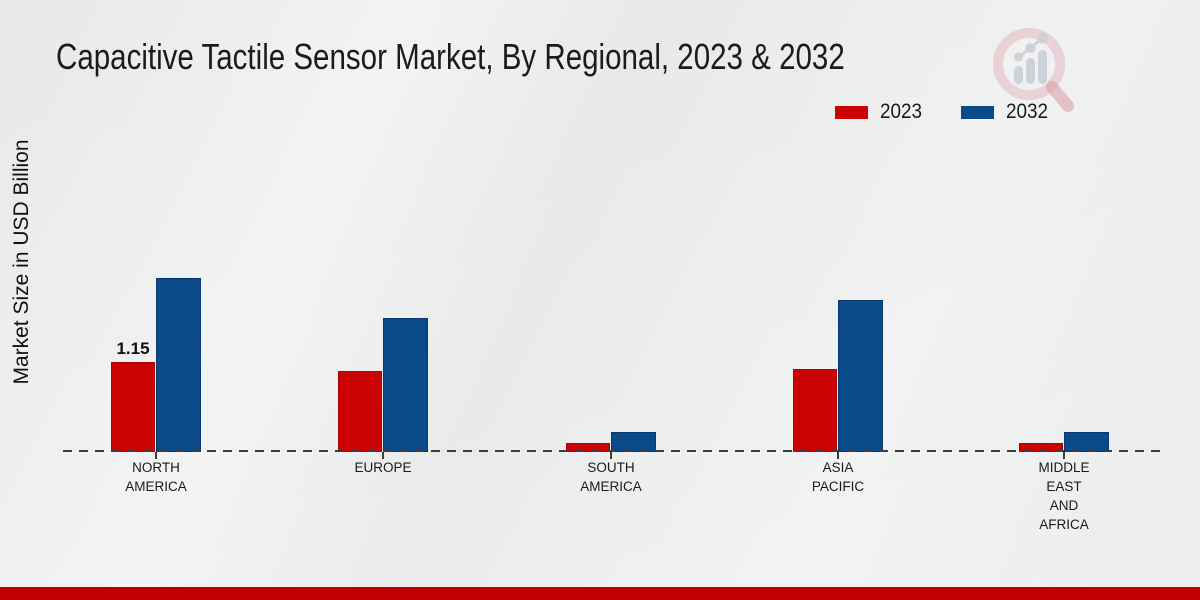  What do you see at coordinates (901, 111) in the screenshot?
I see `legend-label-2023: 2023` at bounding box center [901, 111].